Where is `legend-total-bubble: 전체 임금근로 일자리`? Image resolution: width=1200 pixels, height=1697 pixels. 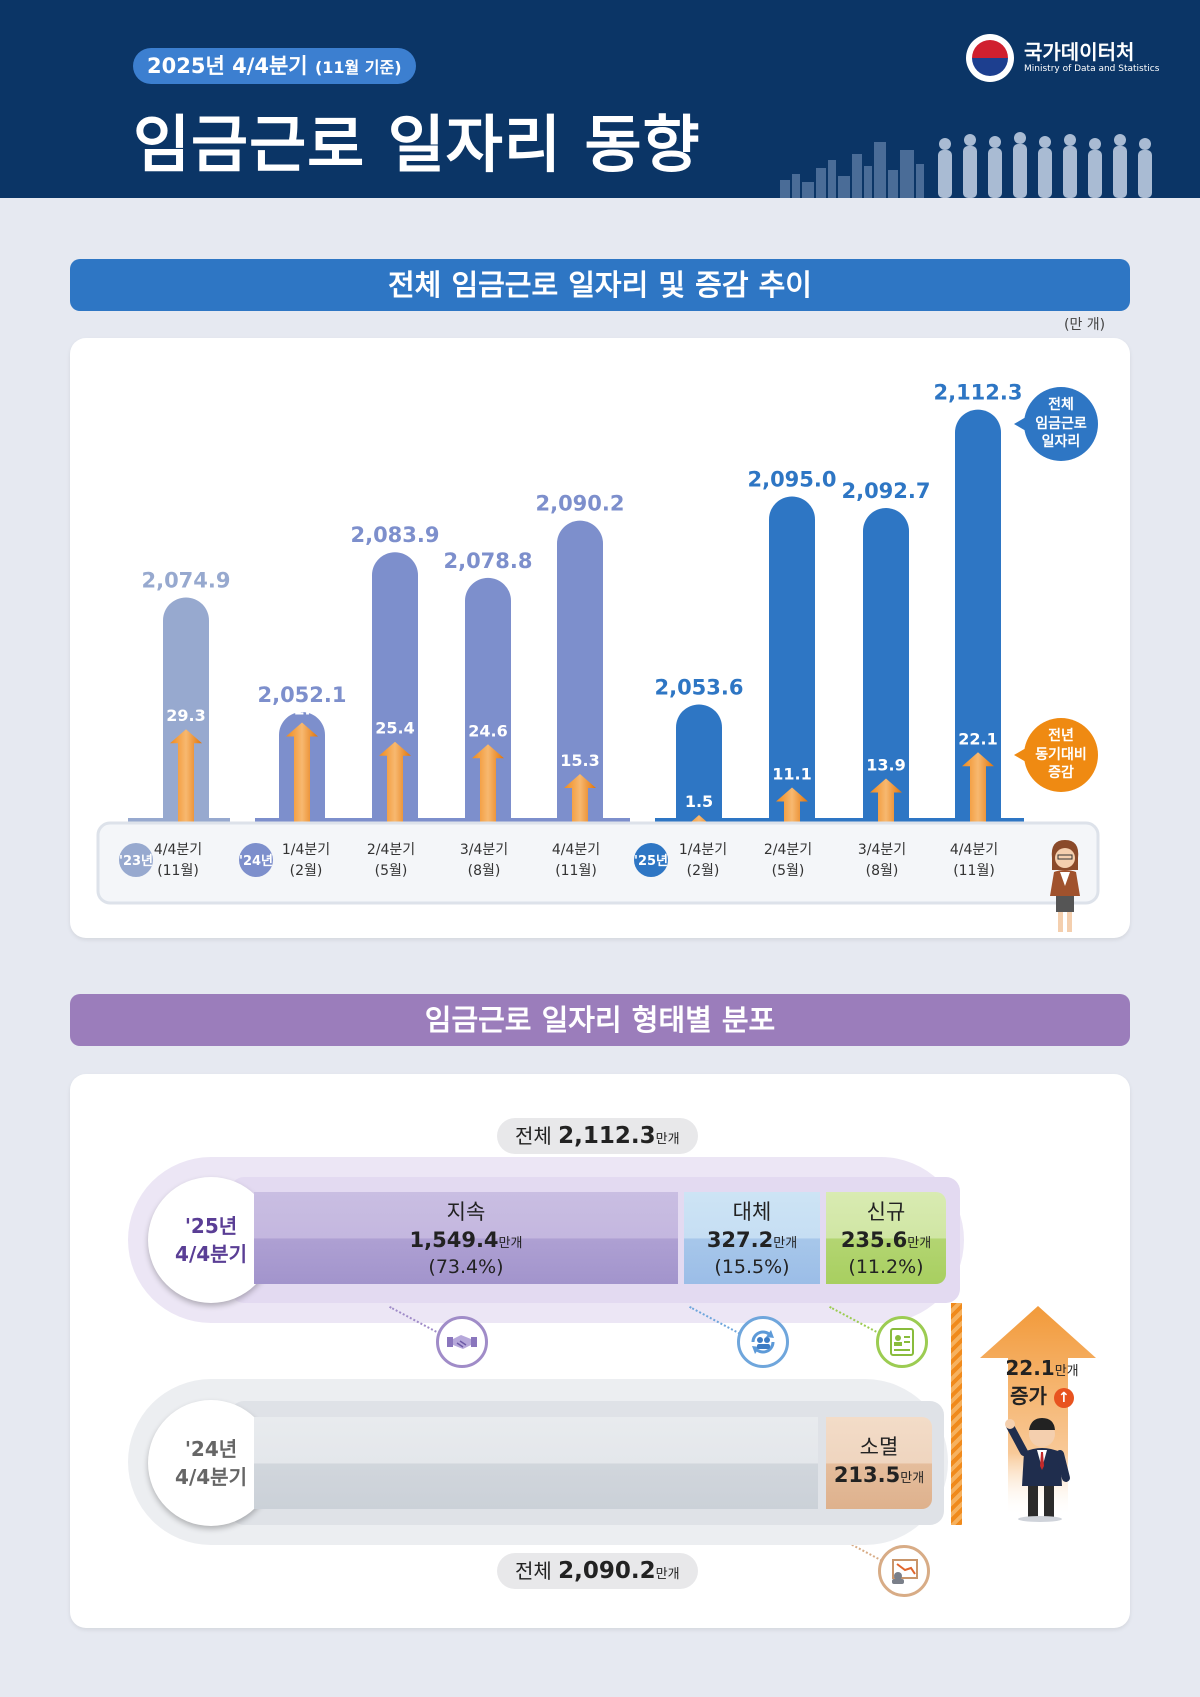 legend-total-bubble: 전체 임금근로 일자리 is located at coordinates (1056, 424).